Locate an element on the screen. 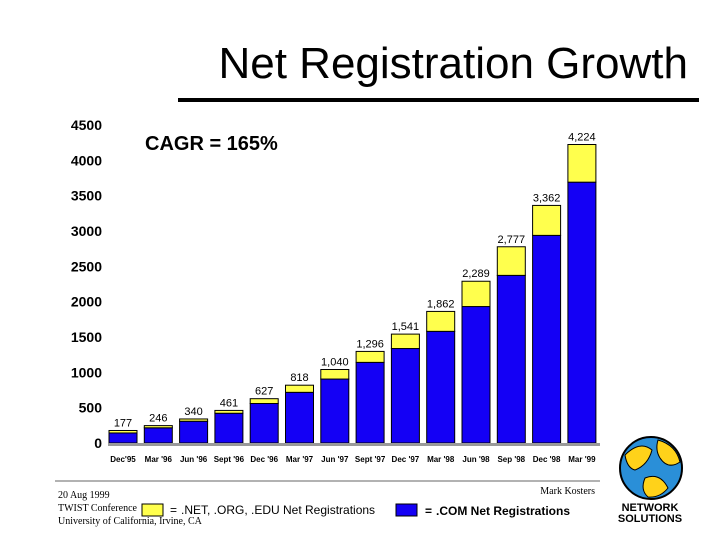 The height and width of the screenshot is (539, 719). x-tick-label: Dec'95 is located at coordinates (123, 459).